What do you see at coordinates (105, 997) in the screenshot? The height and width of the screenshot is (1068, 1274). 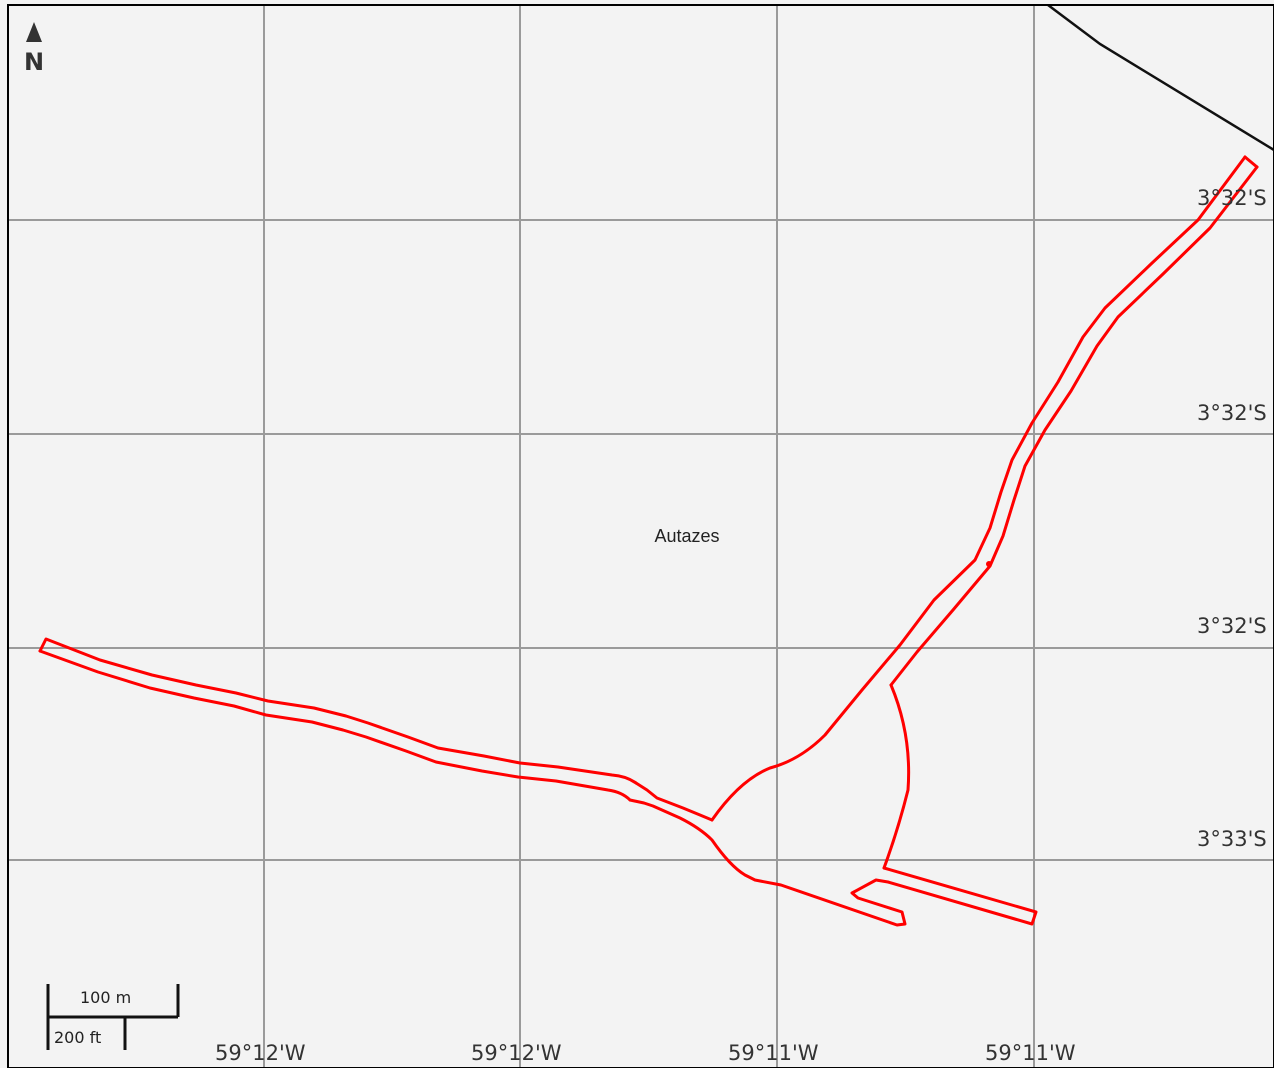 I see `scale-metric-label: 100 m` at bounding box center [105, 997].